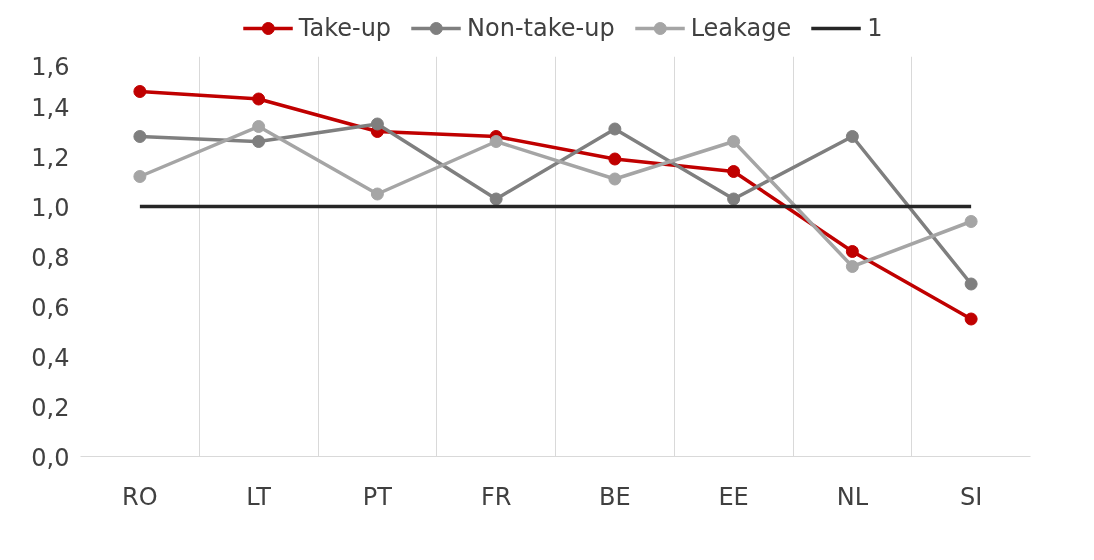  Describe the element at coordinates (50, 257) in the screenshot. I see `y-tick-label: 0,8` at that location.